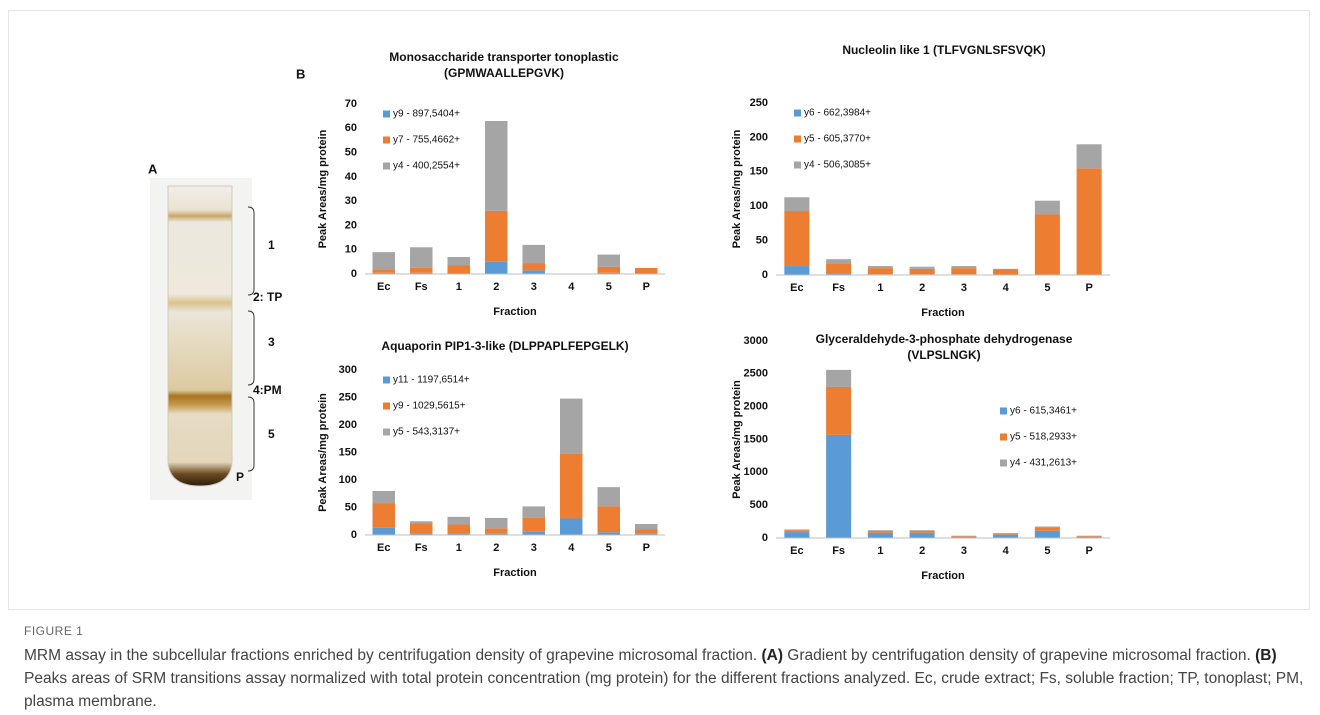 The image size is (1320, 715). What do you see at coordinates (756, 407) in the screenshot?
I see `y-tick-label: 2000` at bounding box center [756, 407].